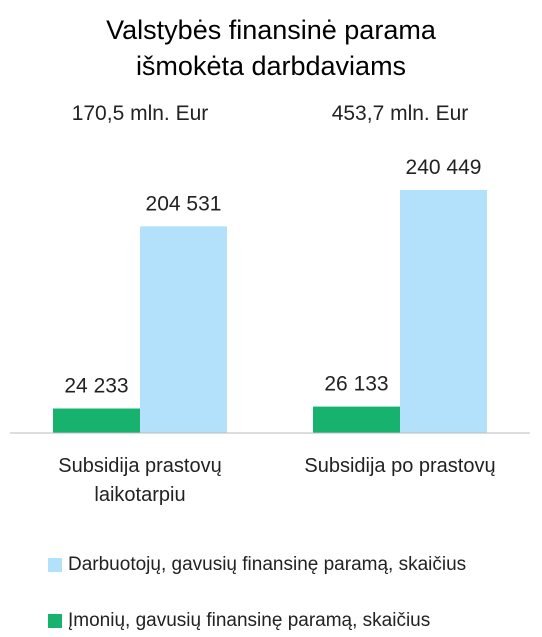 Image resolution: width=542 pixels, height=637 pixels. What do you see at coordinates (356, 384) in the screenshot?
I see `data-label: 26 133` at bounding box center [356, 384].